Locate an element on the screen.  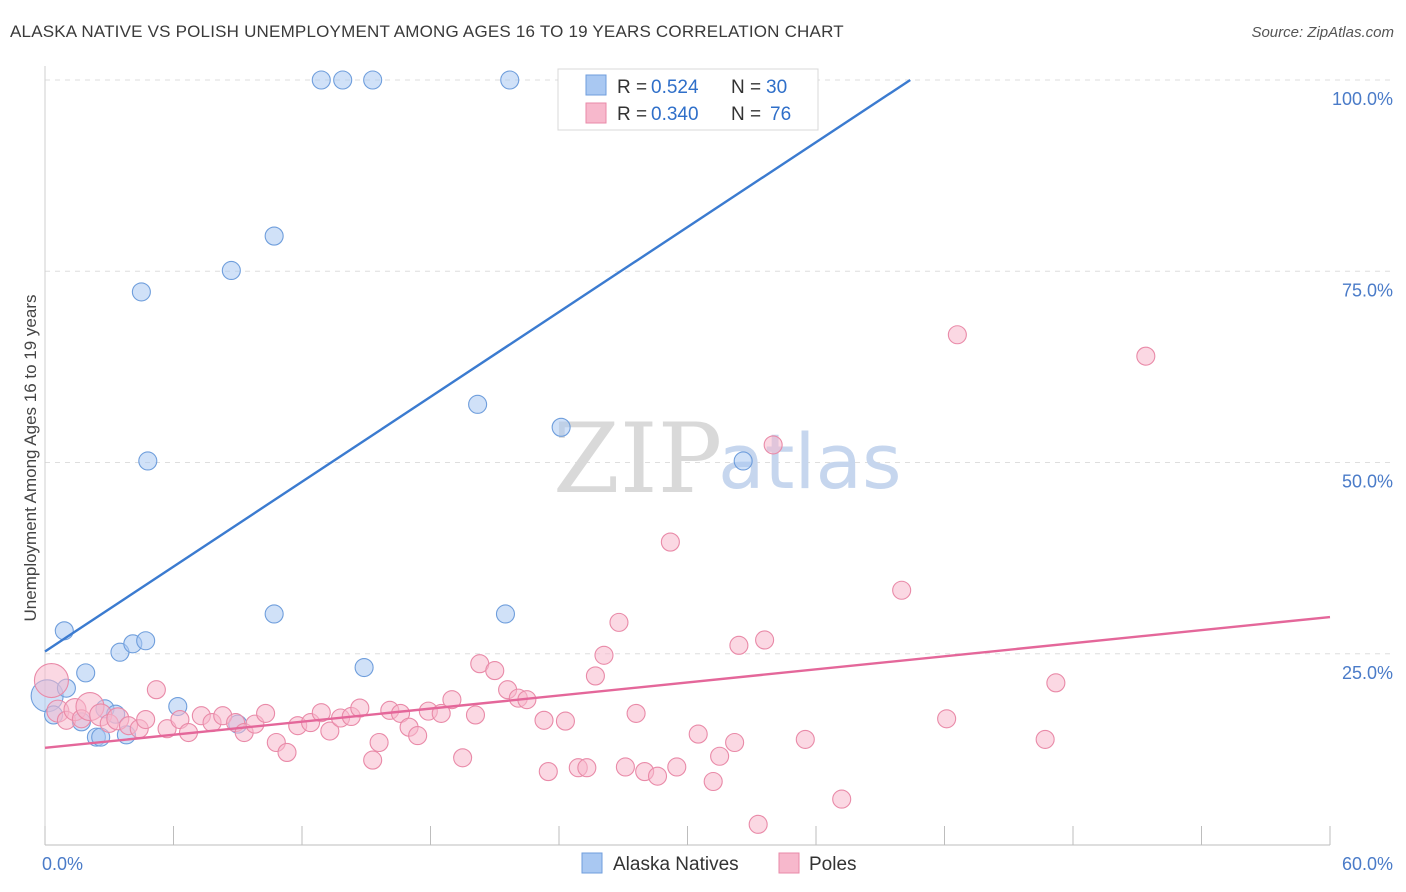
legend-r-value-alaska-natives: 0.524 is located at coordinates (675, 87).